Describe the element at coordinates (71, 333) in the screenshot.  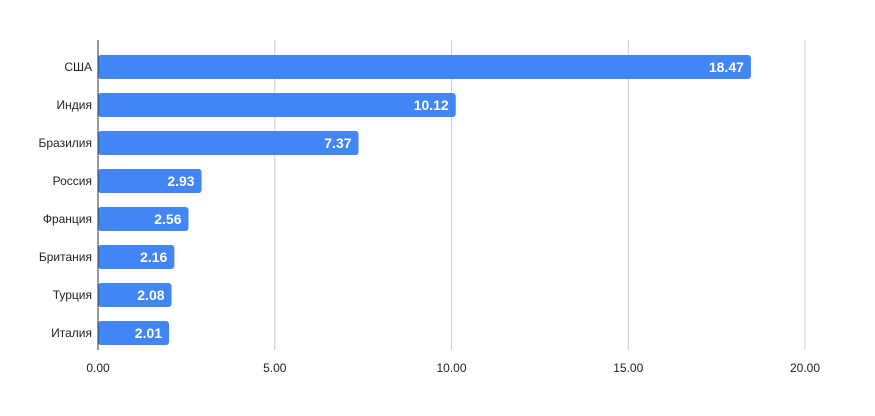
I see `category-label: Италия` at that location.